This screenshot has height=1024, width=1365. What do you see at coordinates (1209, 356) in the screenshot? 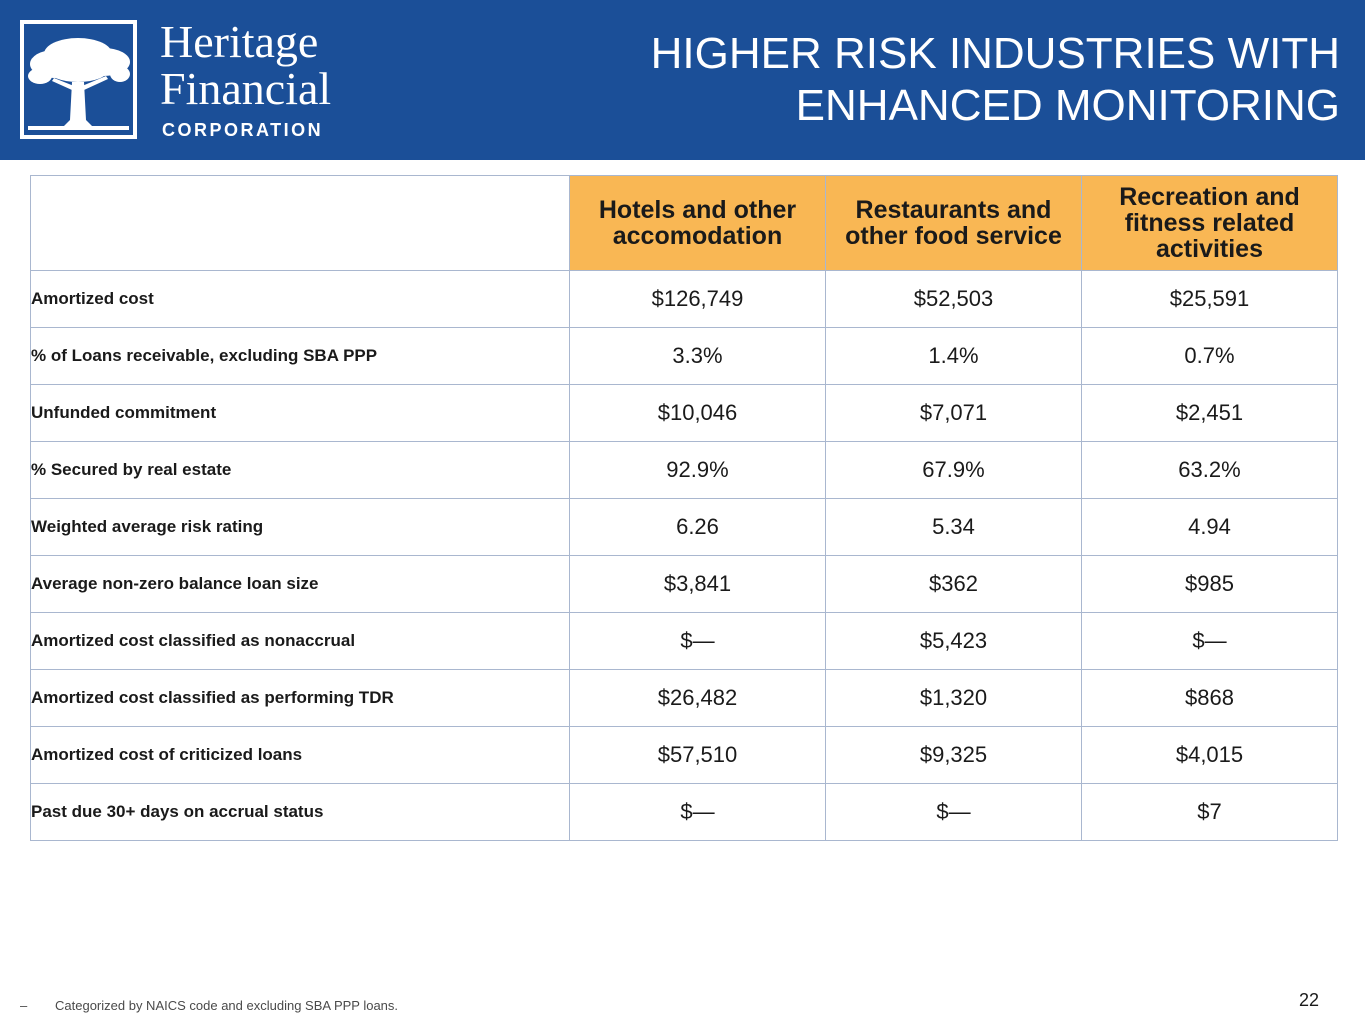
I see `table-cell: 0.7%` at bounding box center [1209, 356].